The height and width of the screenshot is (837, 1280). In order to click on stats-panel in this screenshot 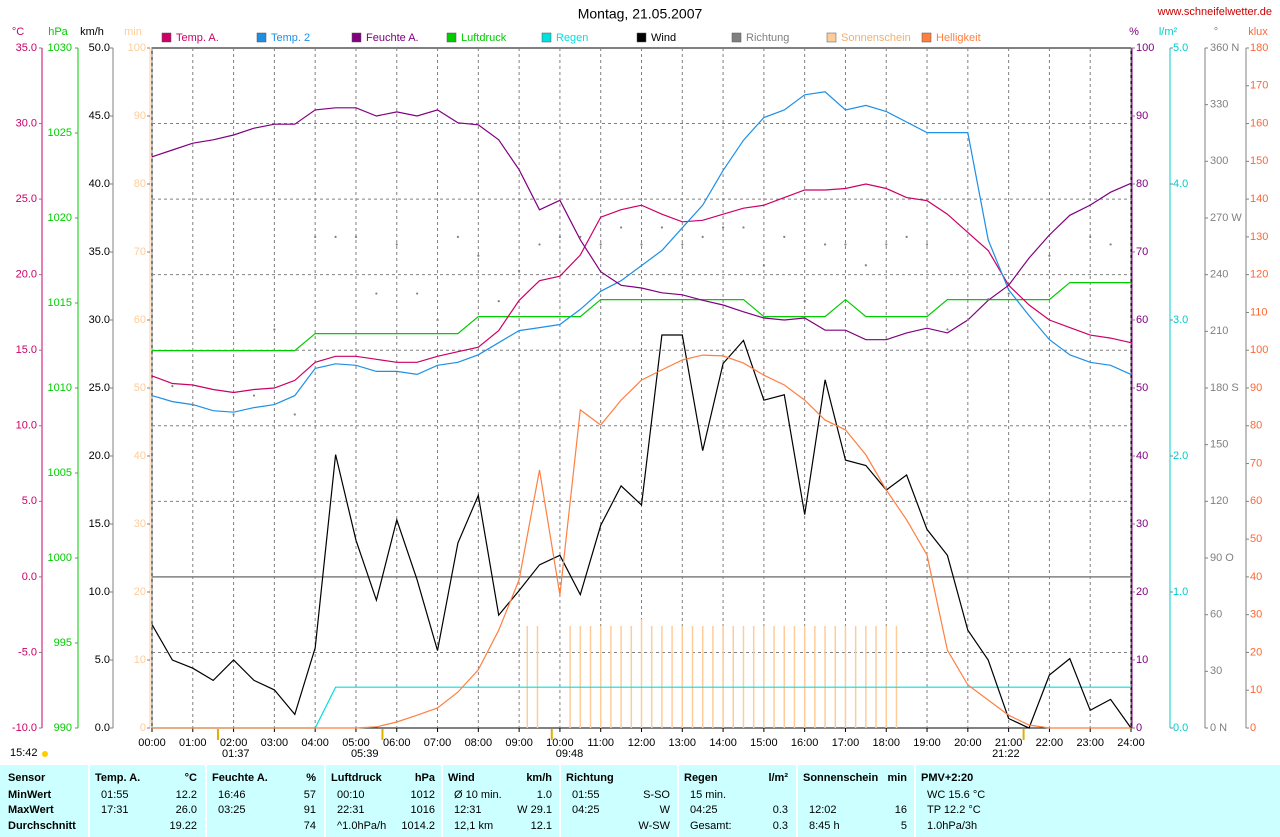, I will do `click(640, 801)`.